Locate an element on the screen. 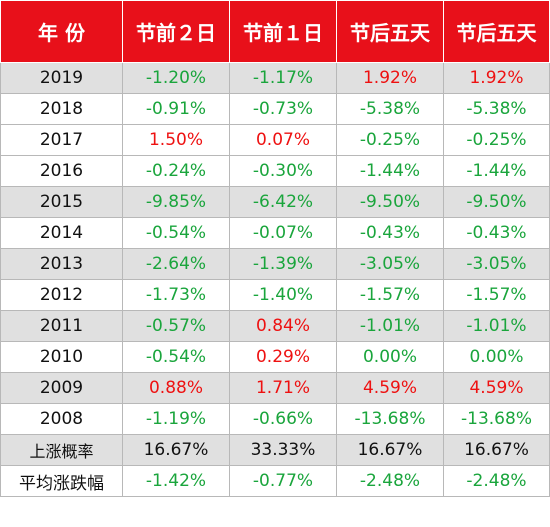  header-row: 年 份 节前２日 节前１日 节后五天 节后五天 is located at coordinates (275, 31).